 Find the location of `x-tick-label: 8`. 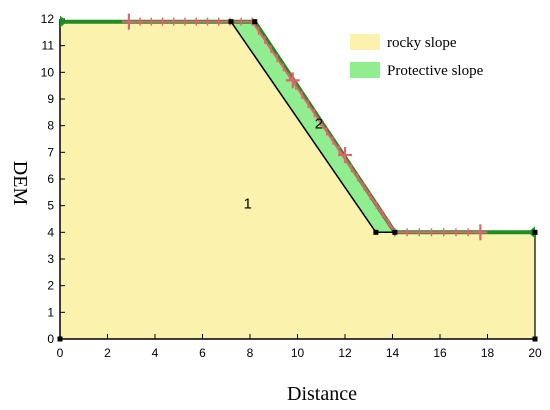

x-tick-label: 8 is located at coordinates (250, 353).